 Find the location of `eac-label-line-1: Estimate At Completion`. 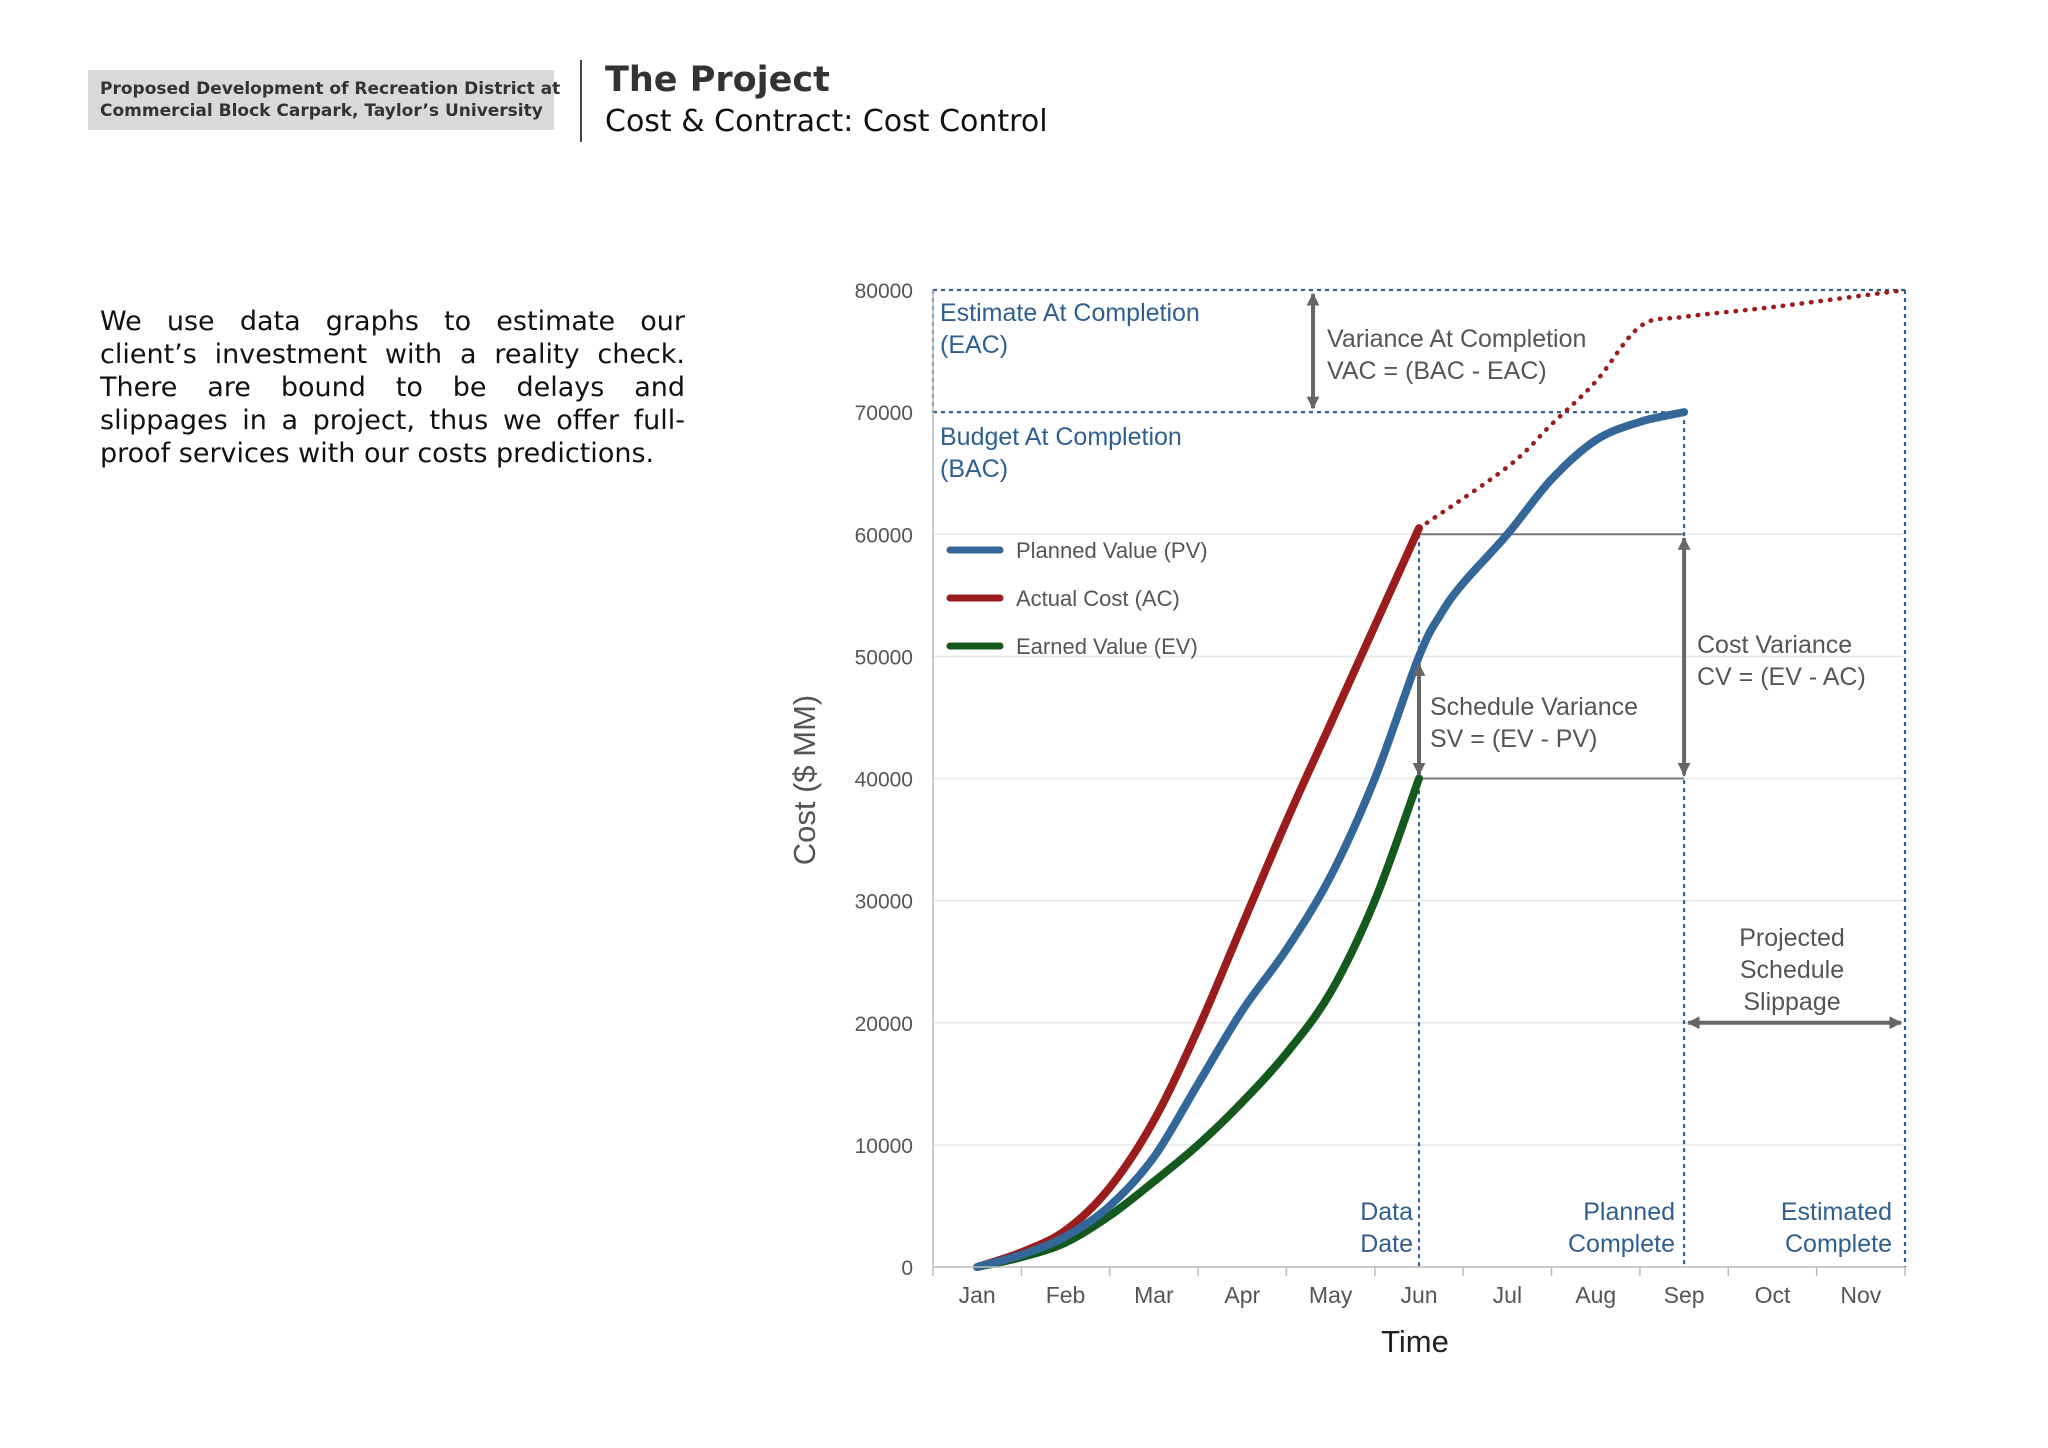

eac-label-line-1: Estimate At Completion is located at coordinates (1070, 313).